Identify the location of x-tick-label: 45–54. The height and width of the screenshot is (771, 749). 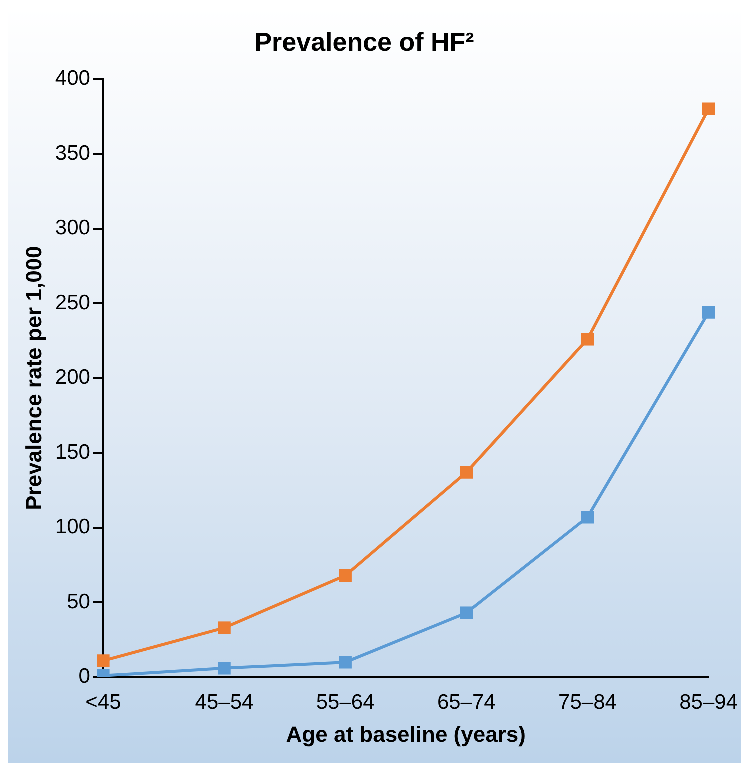
(224, 702).